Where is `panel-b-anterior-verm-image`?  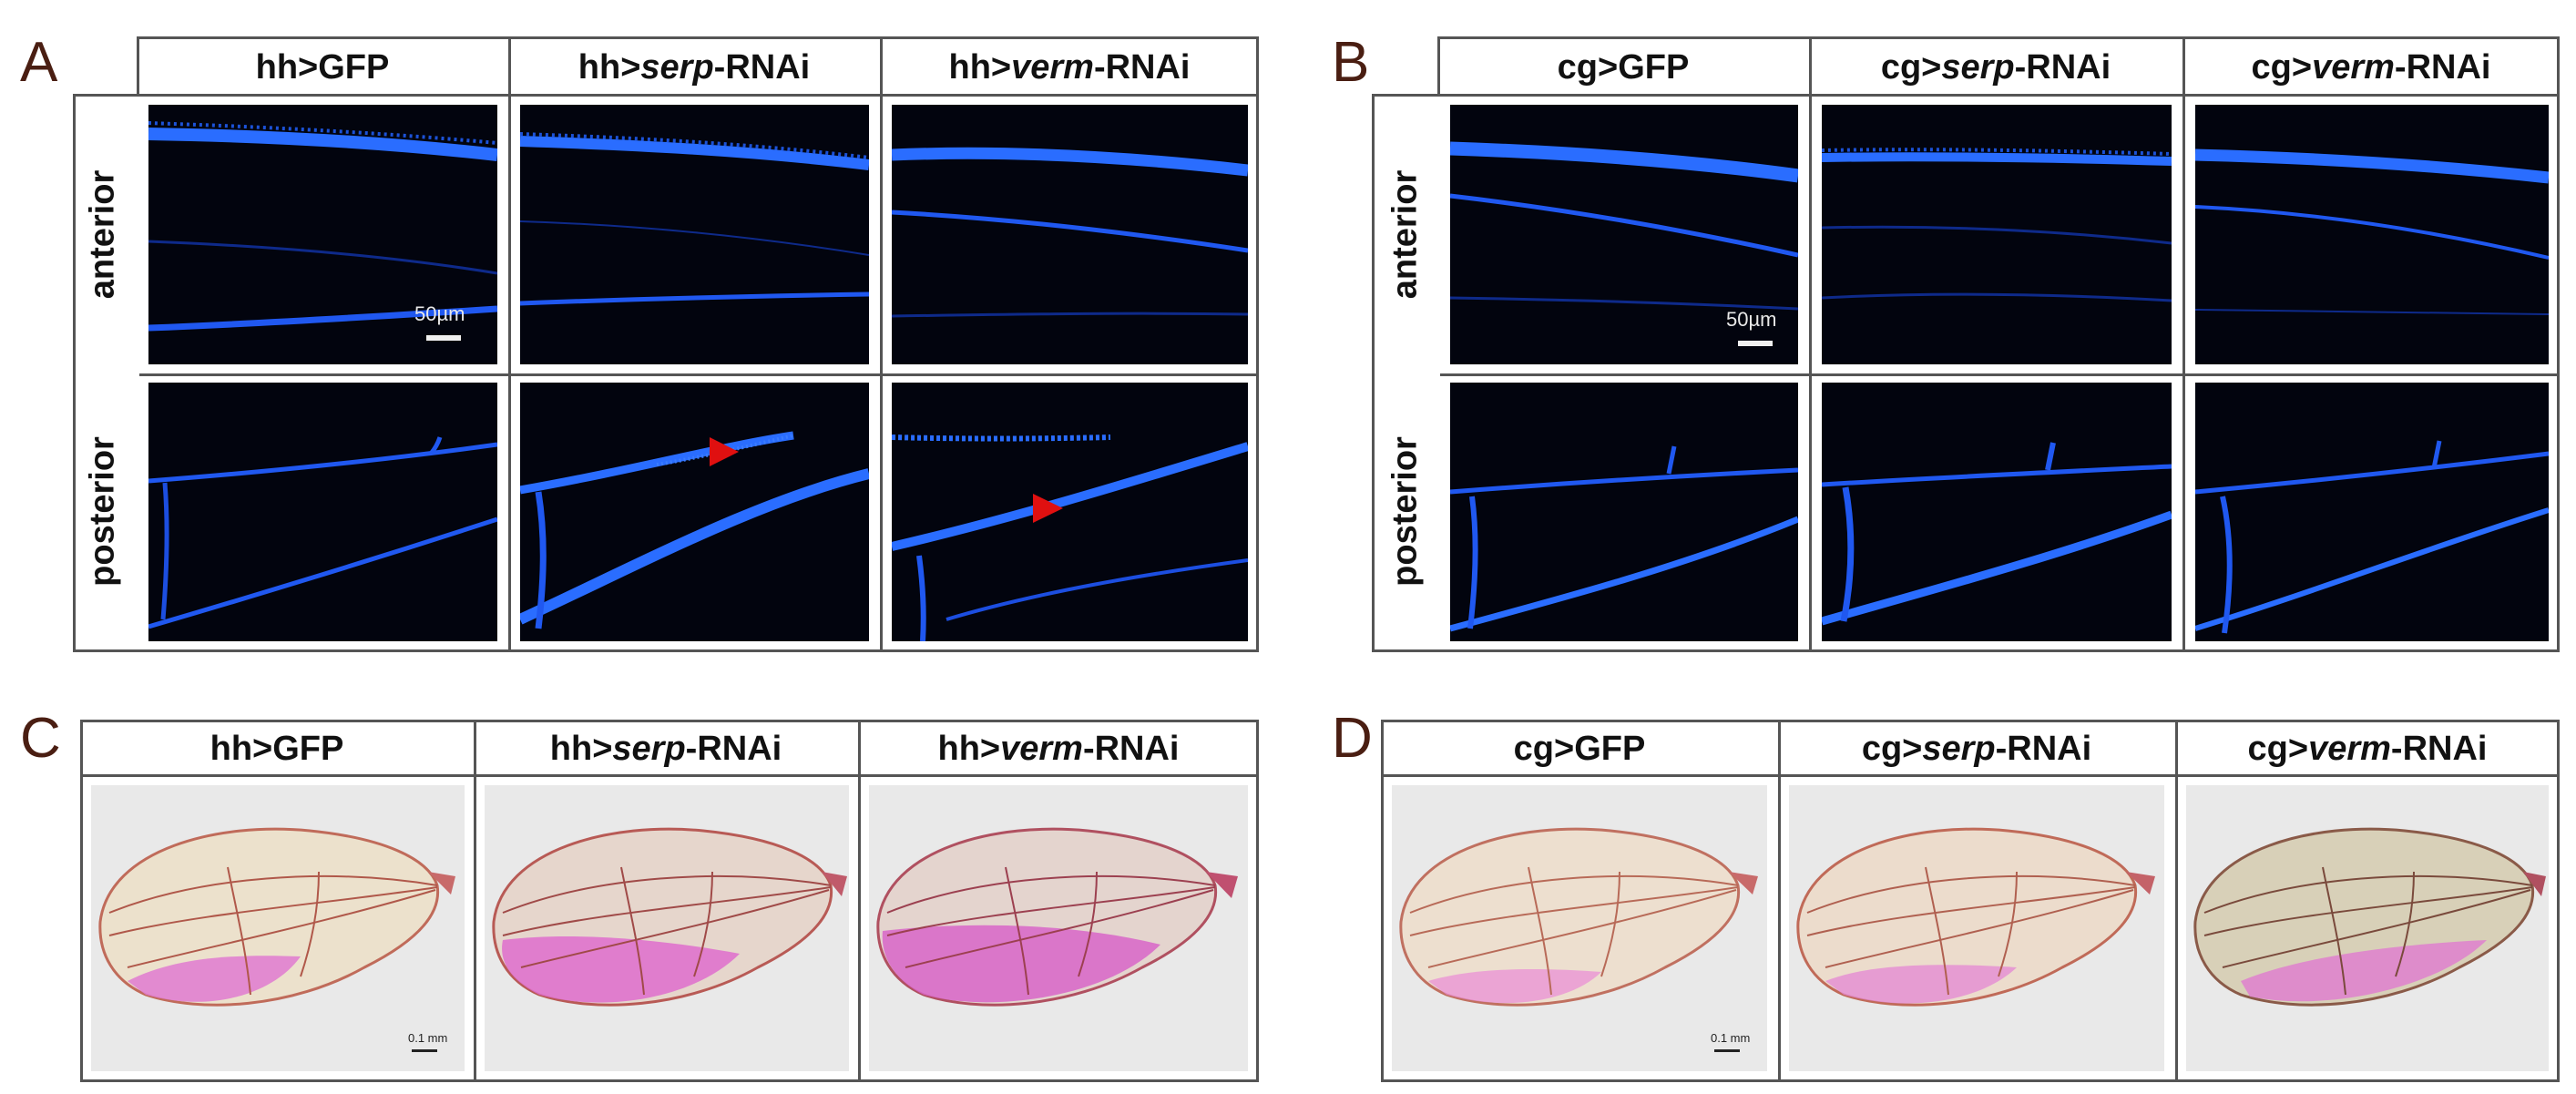 panel-b-anterior-verm-image is located at coordinates (2372, 235).